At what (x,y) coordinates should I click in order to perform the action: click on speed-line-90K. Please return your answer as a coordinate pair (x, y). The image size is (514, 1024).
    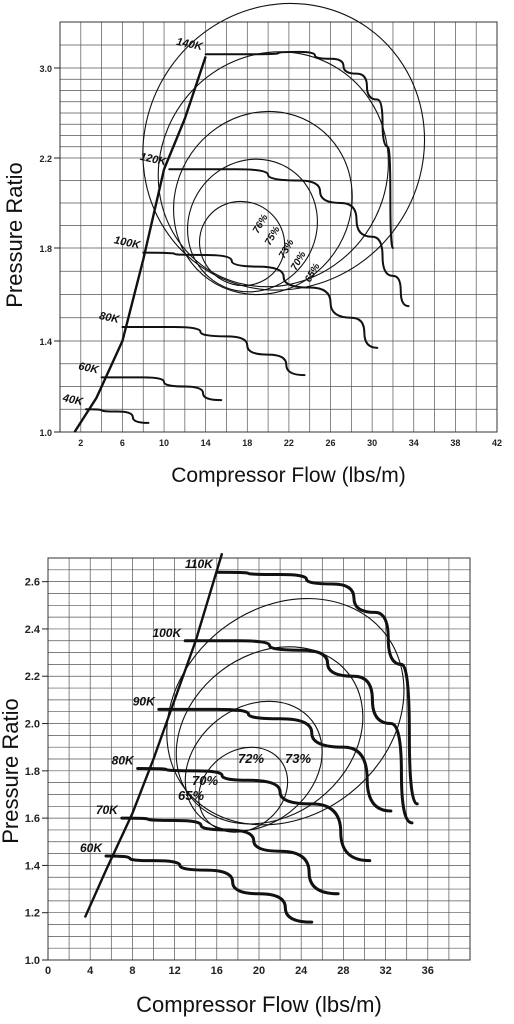
    Looking at the image, I should click on (275, 760).